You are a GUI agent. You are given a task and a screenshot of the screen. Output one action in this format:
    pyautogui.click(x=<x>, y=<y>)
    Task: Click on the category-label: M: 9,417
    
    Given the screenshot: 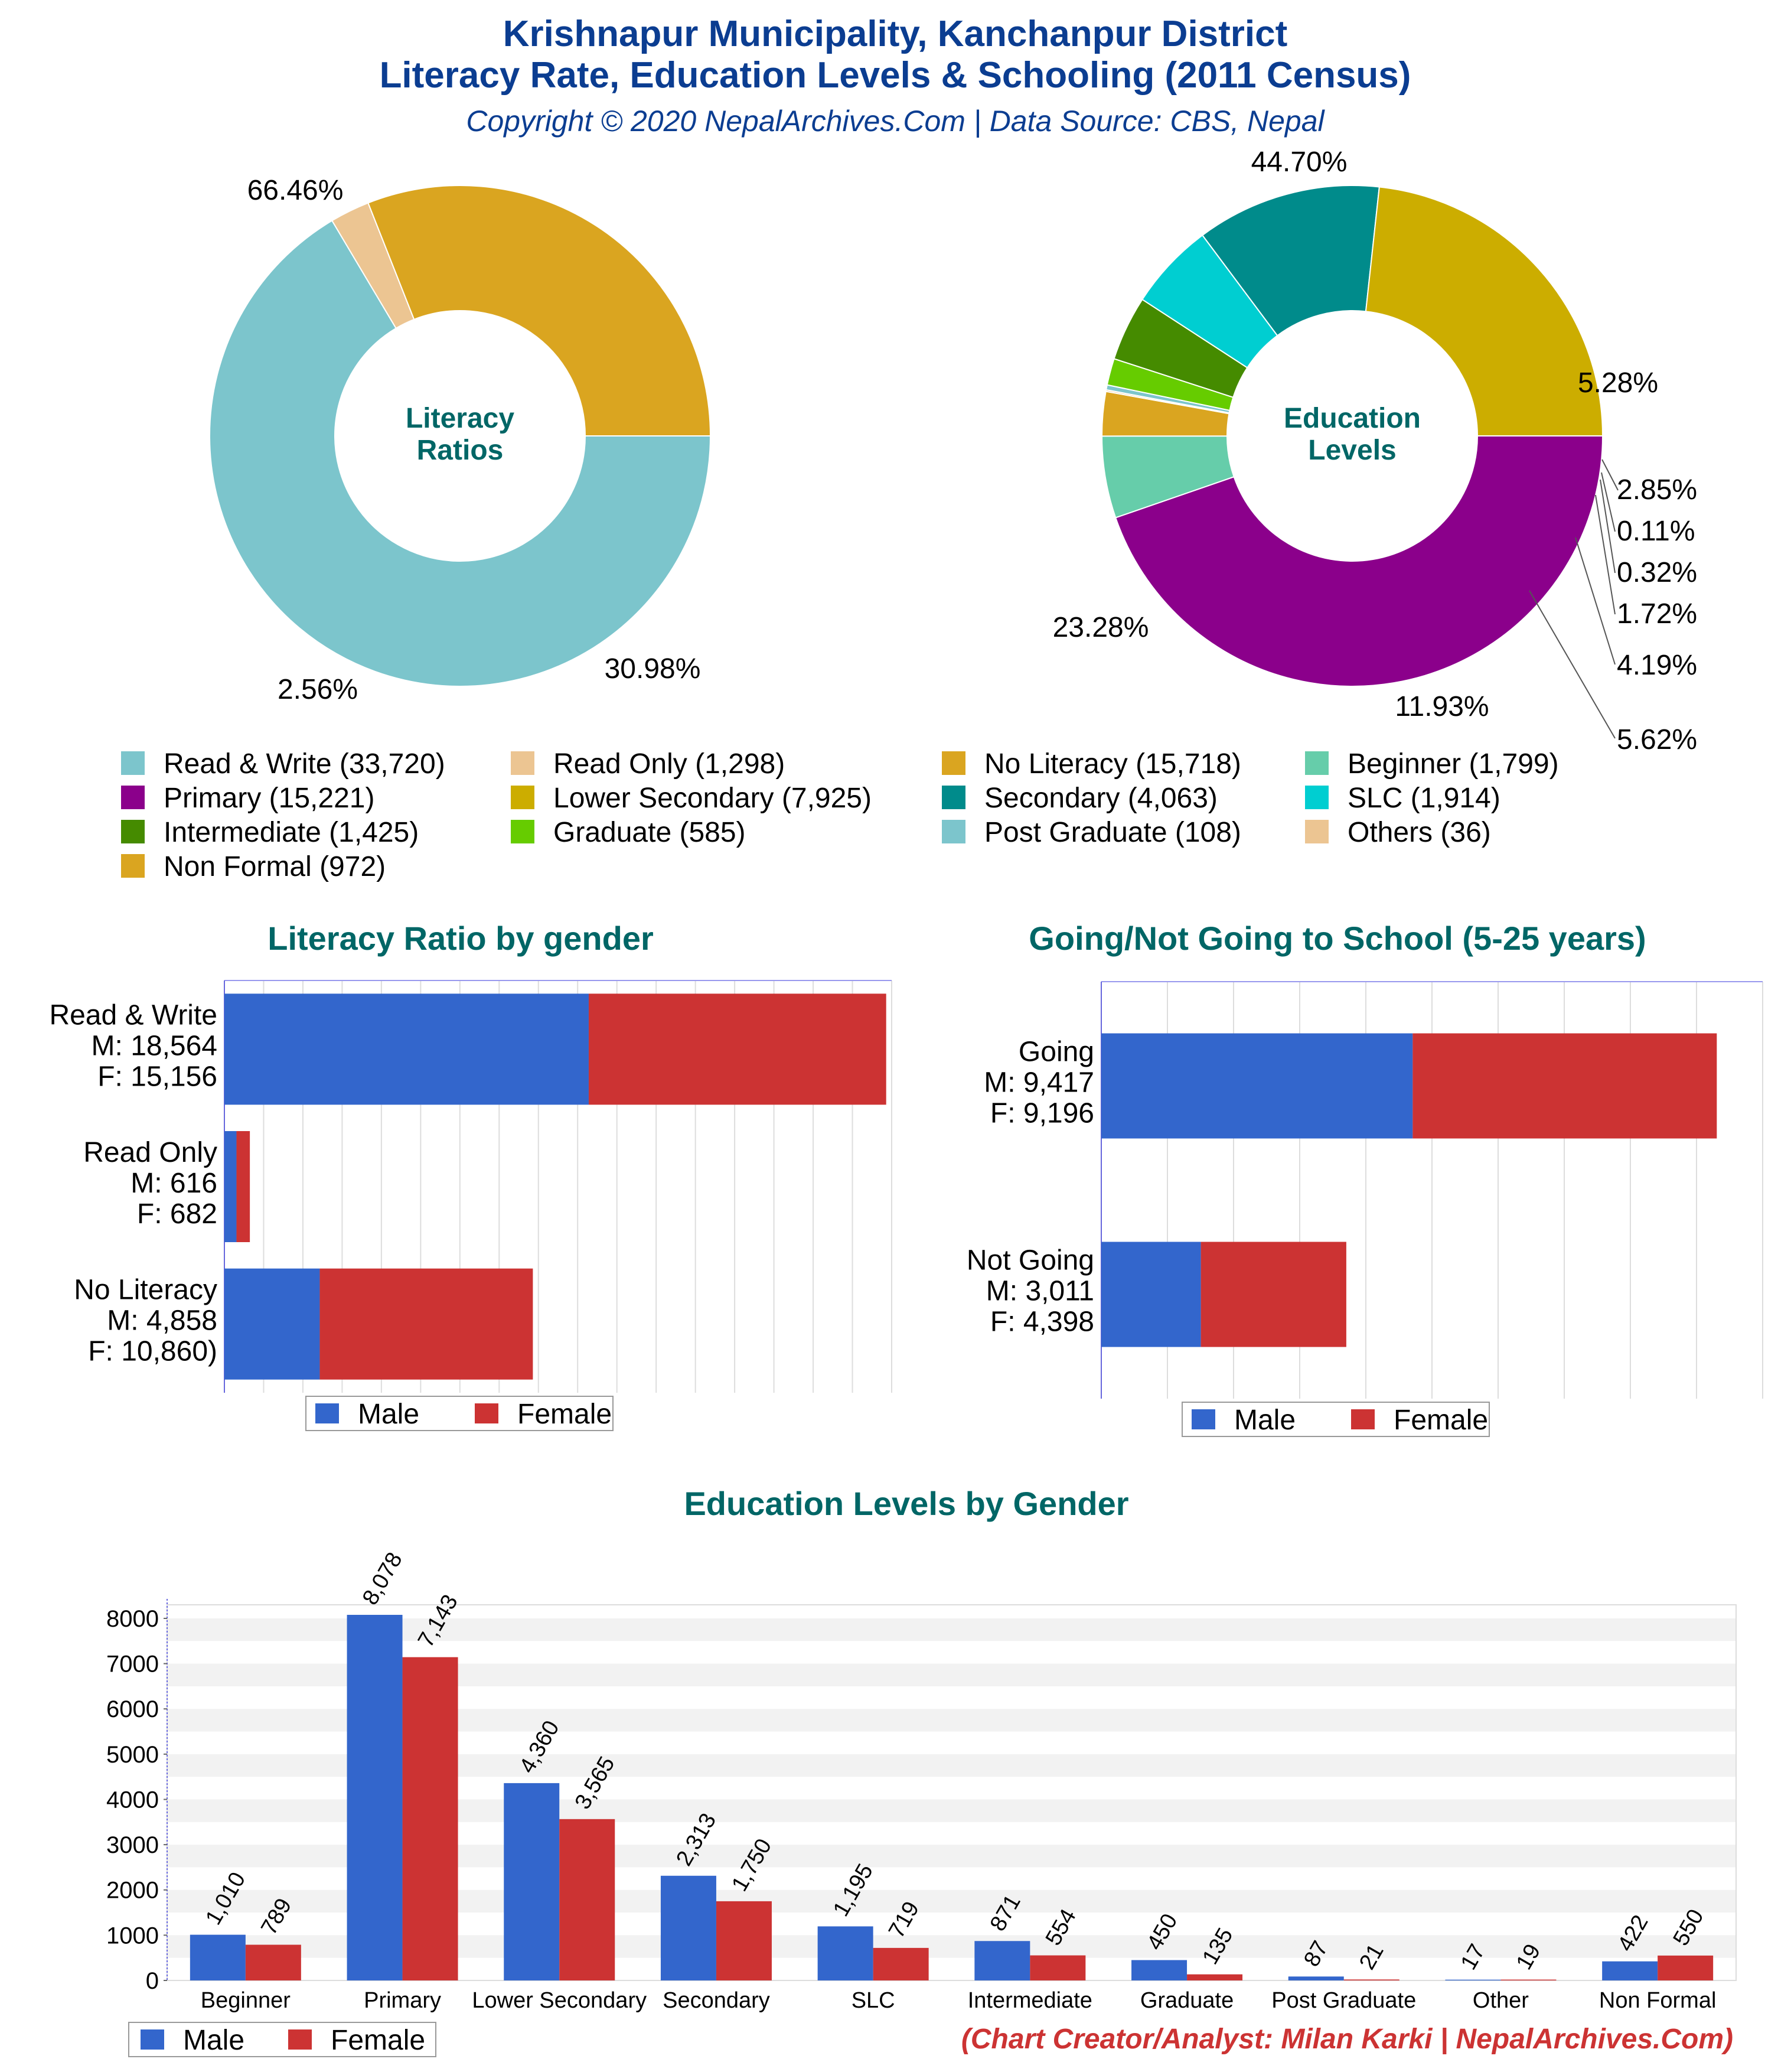 What is the action you would take?
    pyautogui.click(x=1039, y=1083)
    